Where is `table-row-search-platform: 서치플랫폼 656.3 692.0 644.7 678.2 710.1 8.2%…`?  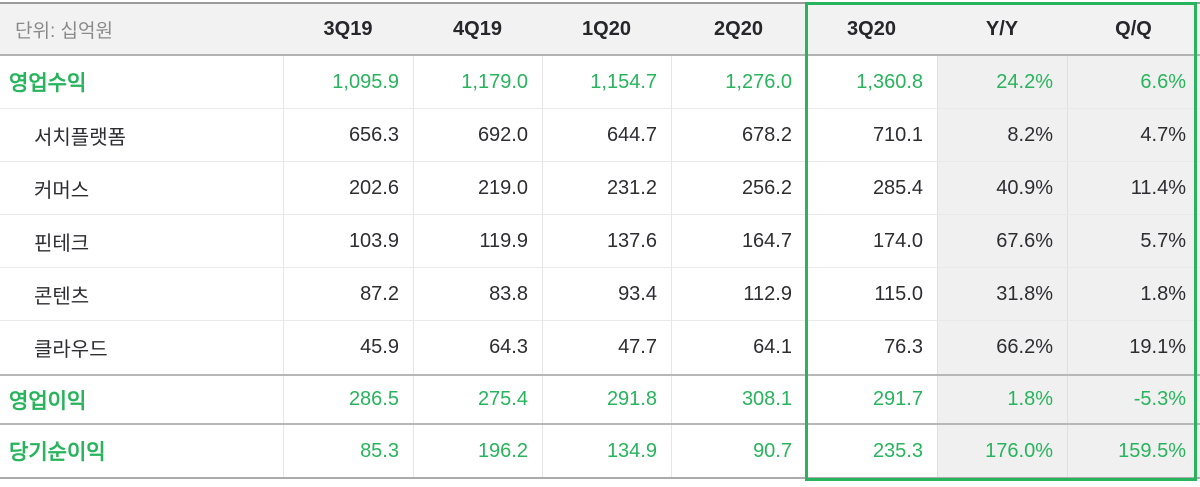
table-row-search-platform: 서치플랫폼 656.3 692.0 644.7 678.2 710.1 8.2%… is located at coordinates (600, 135).